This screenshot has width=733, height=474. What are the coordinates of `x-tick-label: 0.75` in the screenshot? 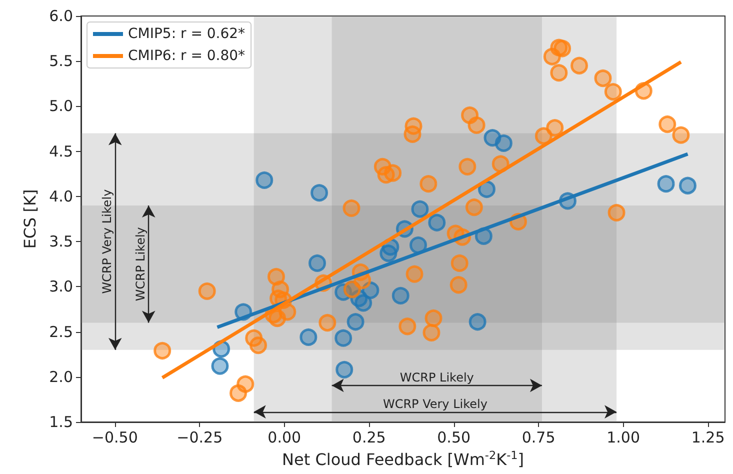 It's located at (539, 437).